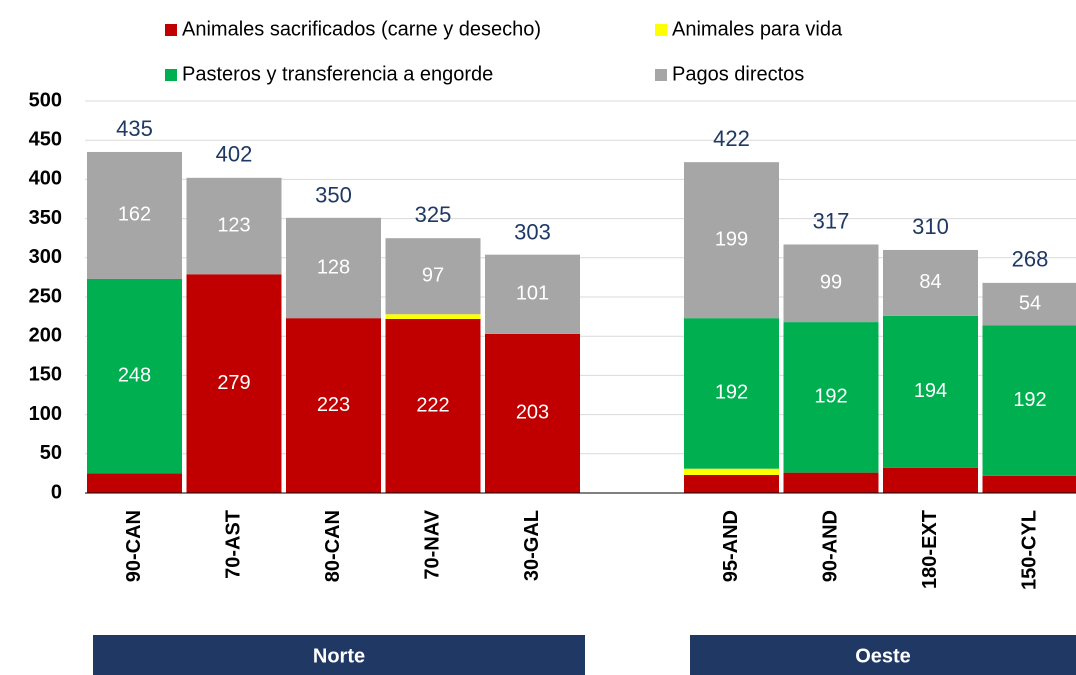 This screenshot has width=1076, height=675. I want to click on data-label: 97, so click(433, 276).